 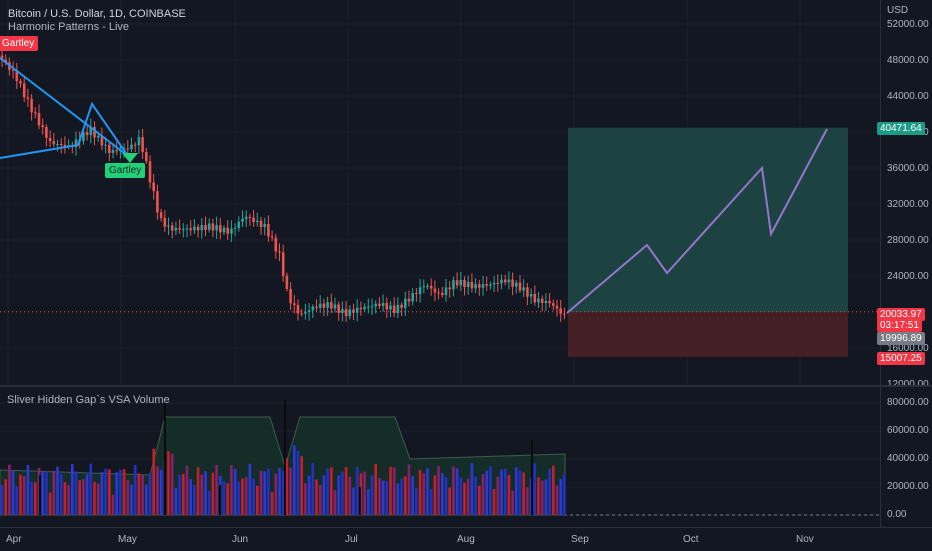 What do you see at coordinates (906, 457) in the screenshot?
I see `volume-axis: 80000.00 60000.00 40000.00 20000.00 0.00` at bounding box center [906, 457].